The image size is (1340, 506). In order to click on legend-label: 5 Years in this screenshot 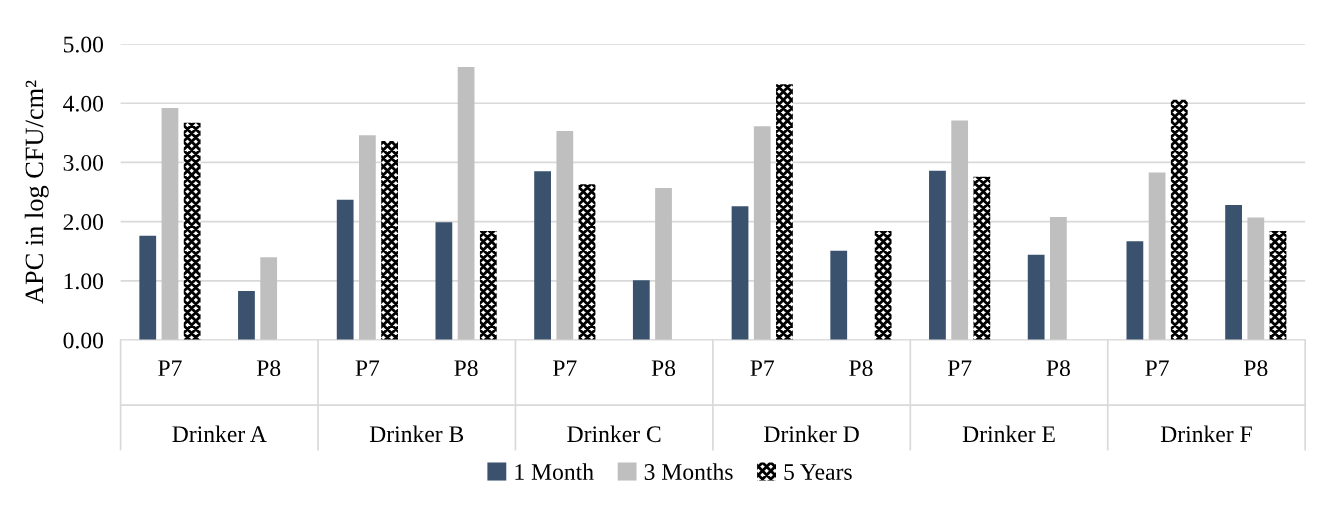, I will do `click(818, 472)`.